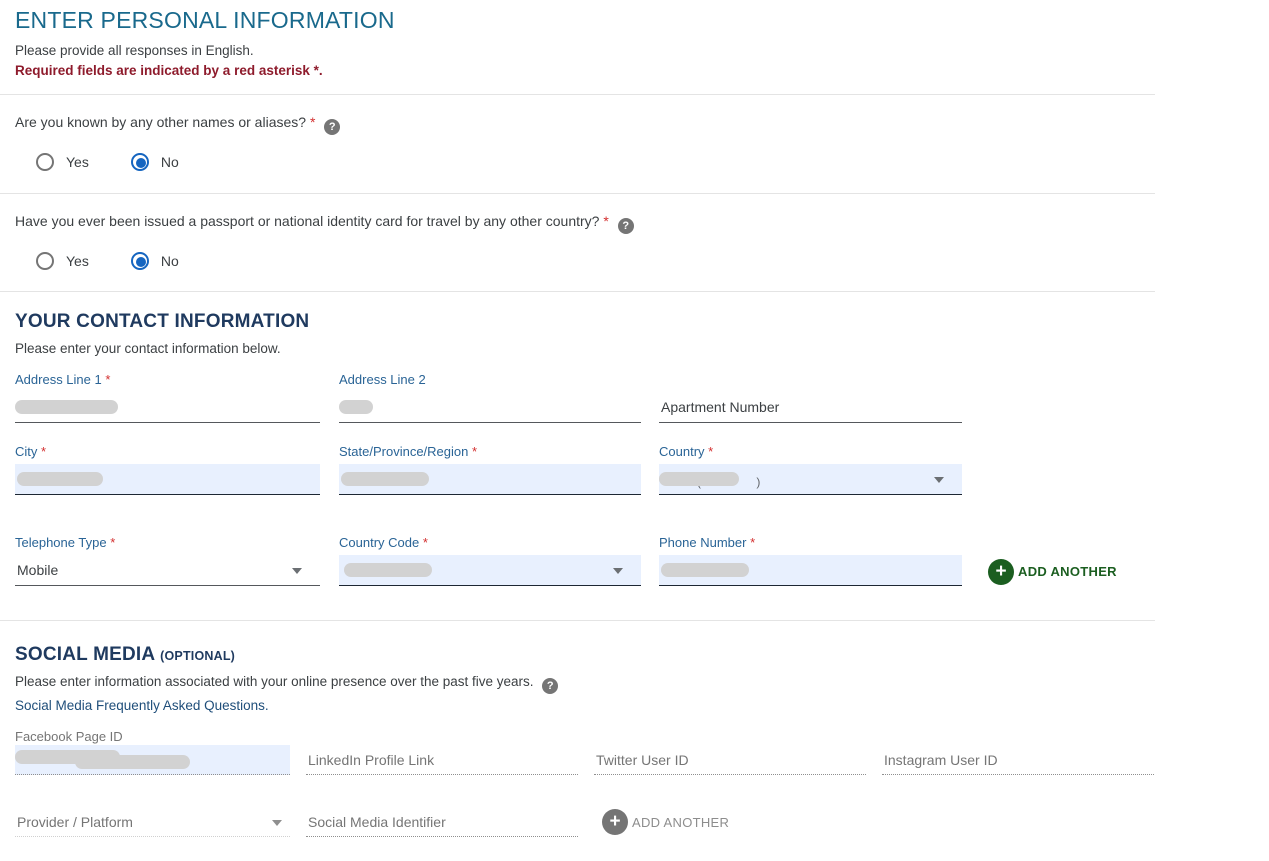 The height and width of the screenshot is (861, 1269). I want to click on facebook-input, so click(152, 760).